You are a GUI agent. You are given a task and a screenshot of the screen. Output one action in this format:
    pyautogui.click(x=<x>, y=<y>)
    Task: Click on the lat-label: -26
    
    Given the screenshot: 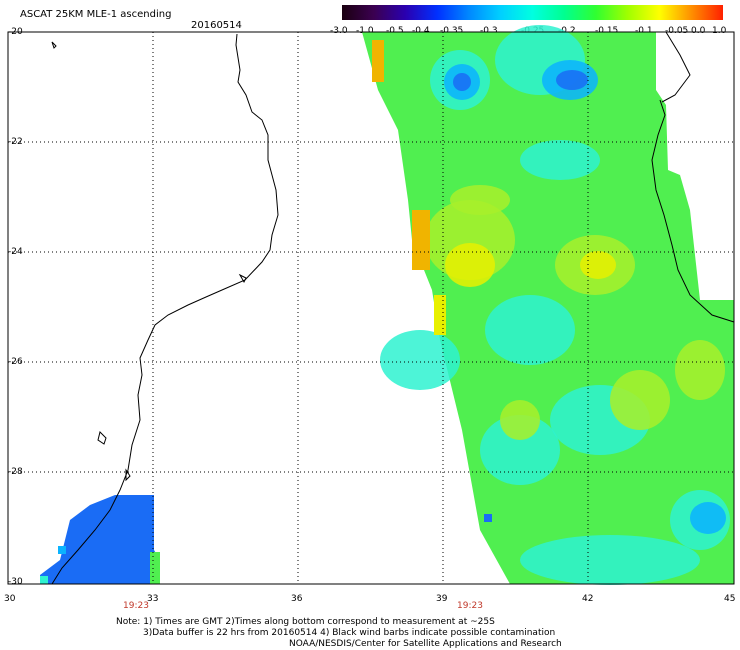 What is the action you would take?
    pyautogui.click(x=15, y=362)
    